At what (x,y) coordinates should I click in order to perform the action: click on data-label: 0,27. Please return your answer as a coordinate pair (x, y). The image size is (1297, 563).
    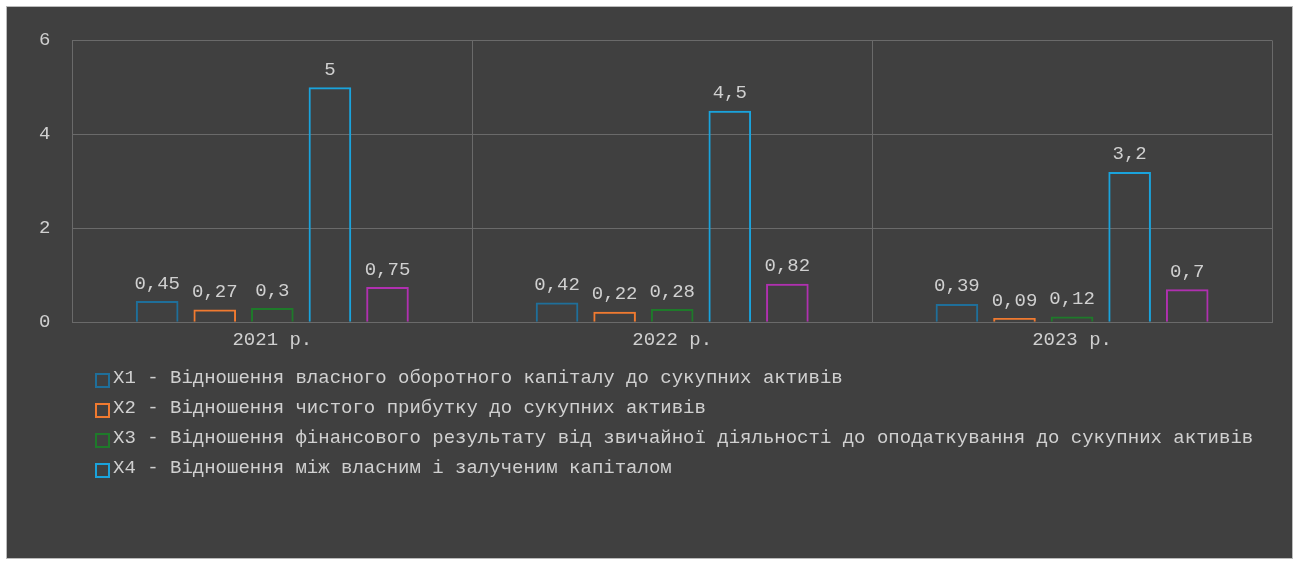
    Looking at the image, I should click on (214, 292).